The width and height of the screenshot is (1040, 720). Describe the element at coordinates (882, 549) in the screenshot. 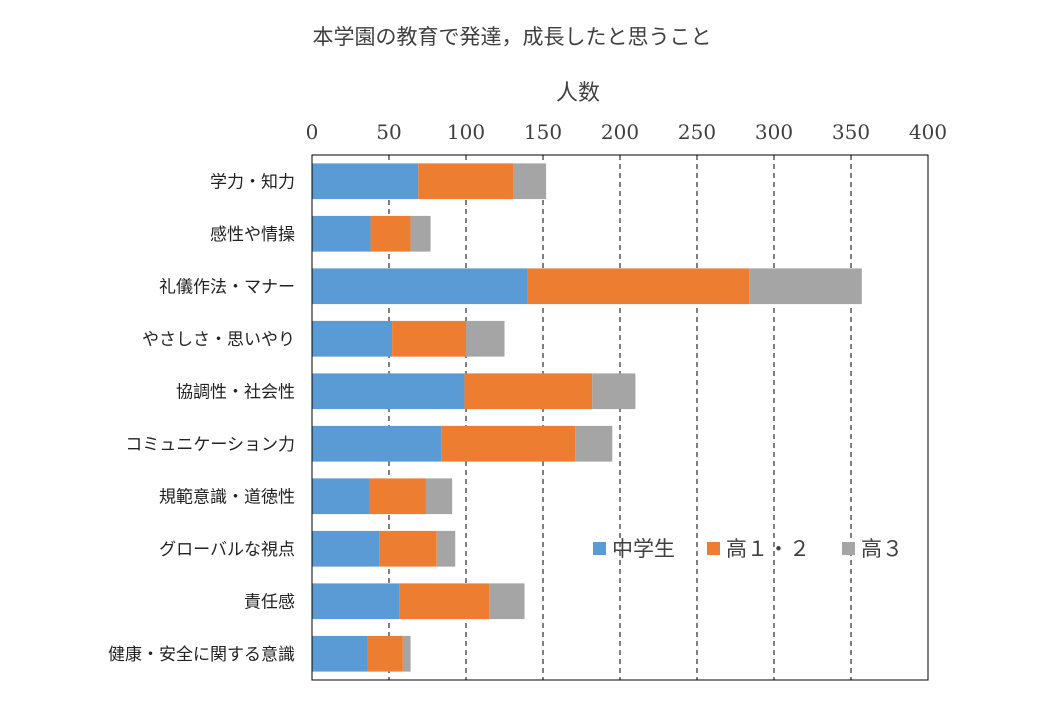

I see `legend-label: 高３` at that location.